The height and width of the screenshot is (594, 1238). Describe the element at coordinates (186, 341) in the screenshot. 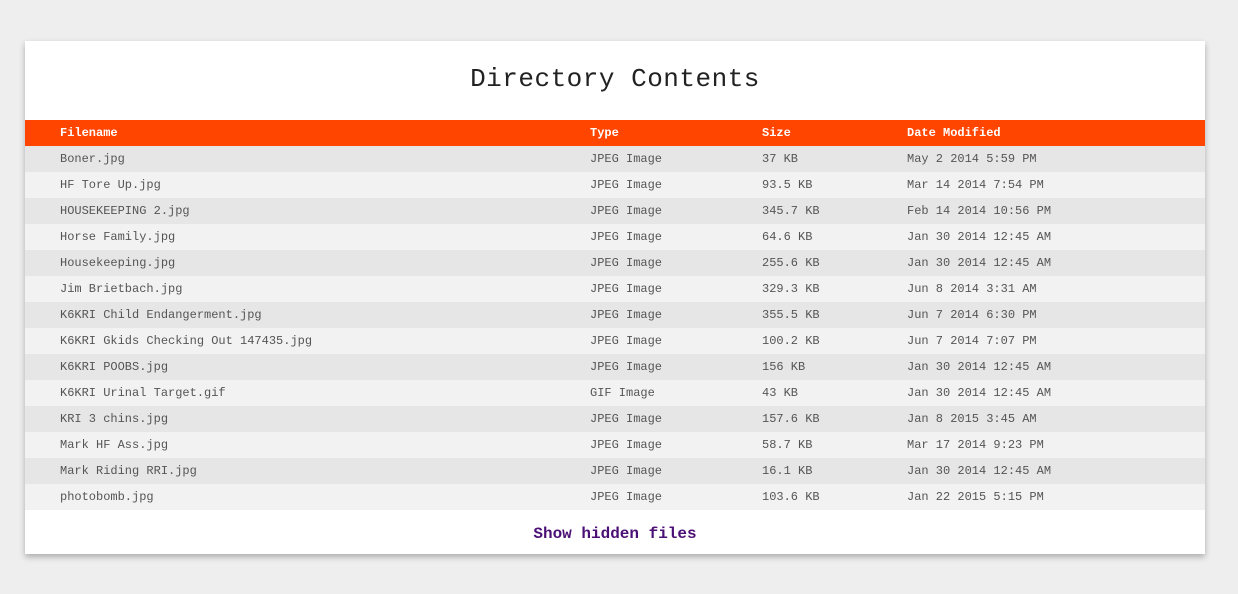

I see `file-name-link: K6KRI Gkids Checking Out 147435.jpg` at that location.